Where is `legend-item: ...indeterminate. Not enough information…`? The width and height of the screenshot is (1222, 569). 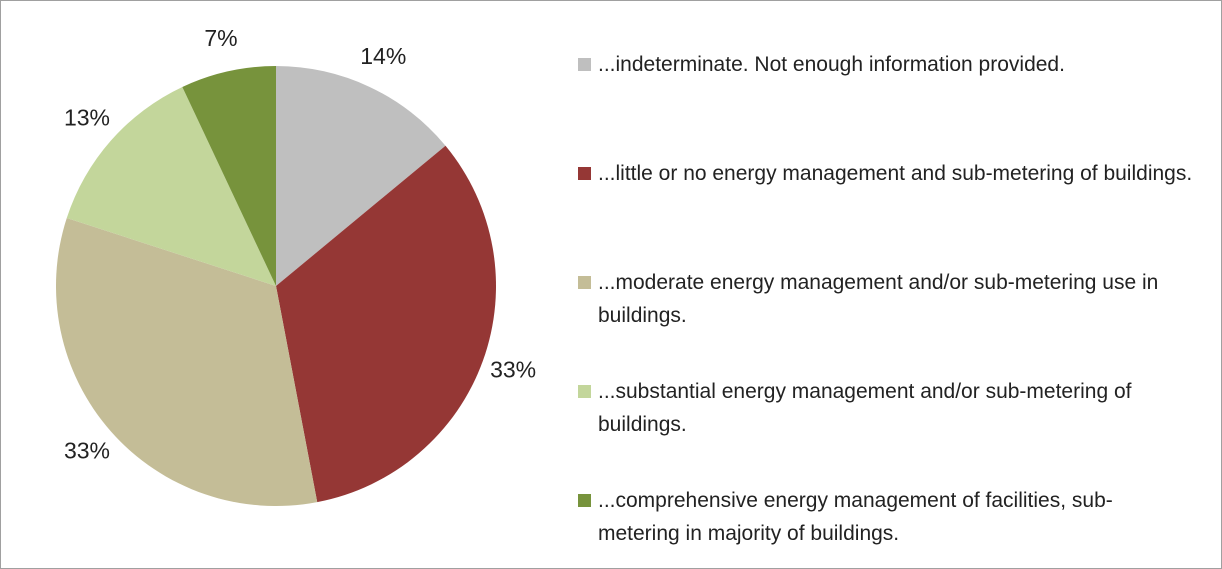
legend-item: ...indeterminate. Not enough information… is located at coordinates (885, 64).